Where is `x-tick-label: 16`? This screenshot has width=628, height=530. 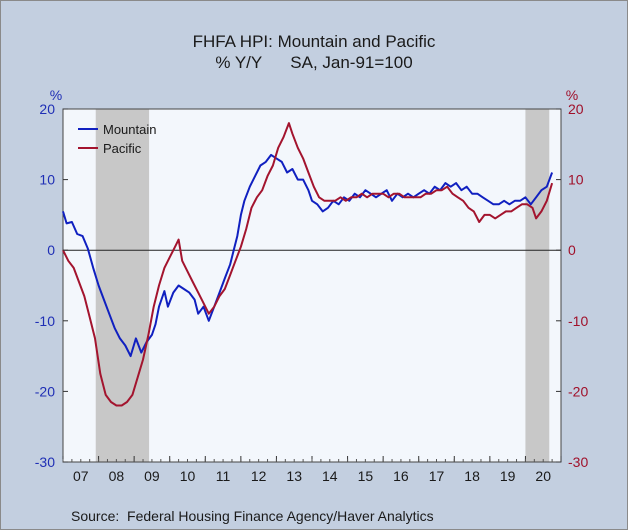 x-tick-label: 16 is located at coordinates (401, 476).